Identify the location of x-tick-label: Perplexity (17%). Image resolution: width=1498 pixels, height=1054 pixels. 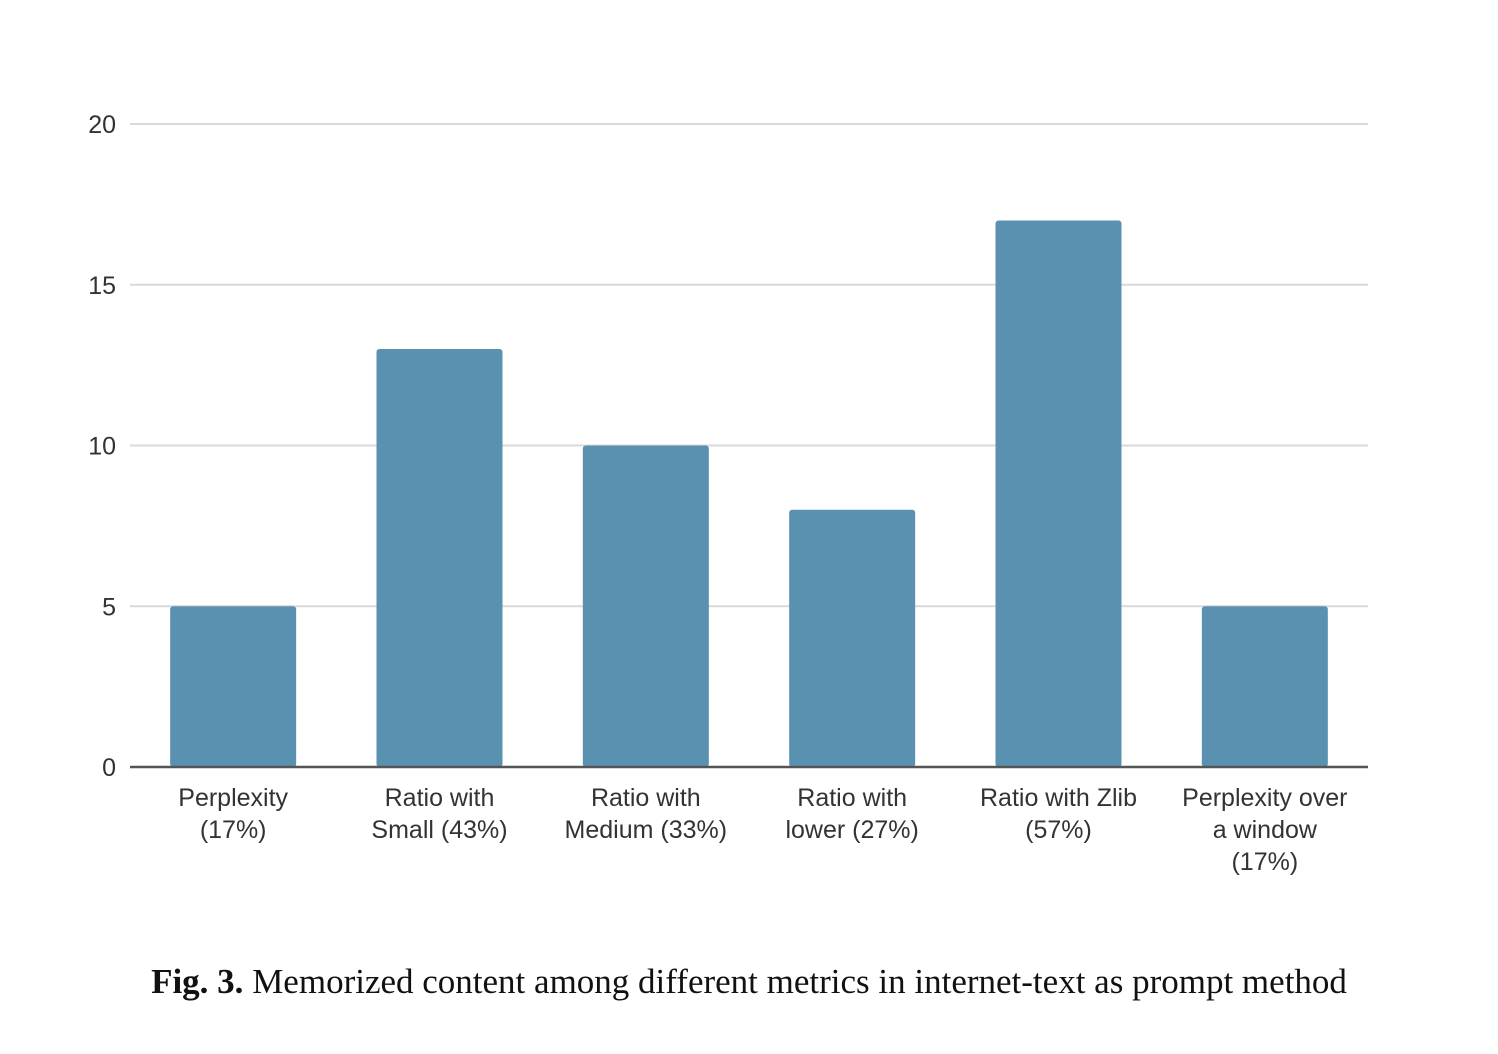
(233, 814).